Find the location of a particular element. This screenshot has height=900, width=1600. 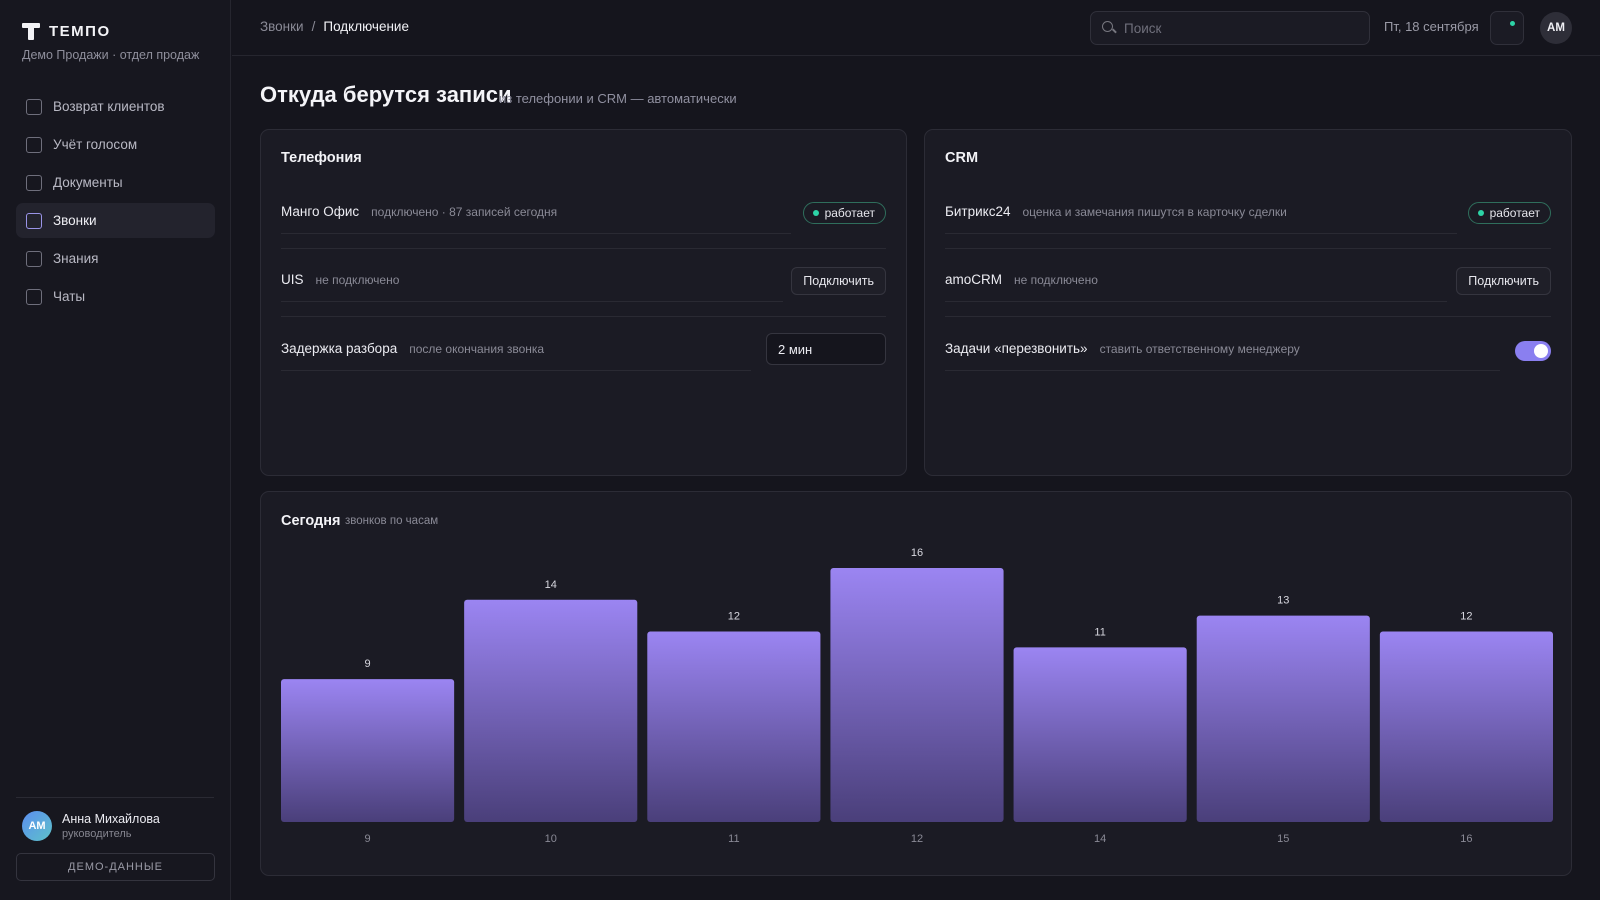

current-date: Пт, 18 сентября is located at coordinates (1431, 26).